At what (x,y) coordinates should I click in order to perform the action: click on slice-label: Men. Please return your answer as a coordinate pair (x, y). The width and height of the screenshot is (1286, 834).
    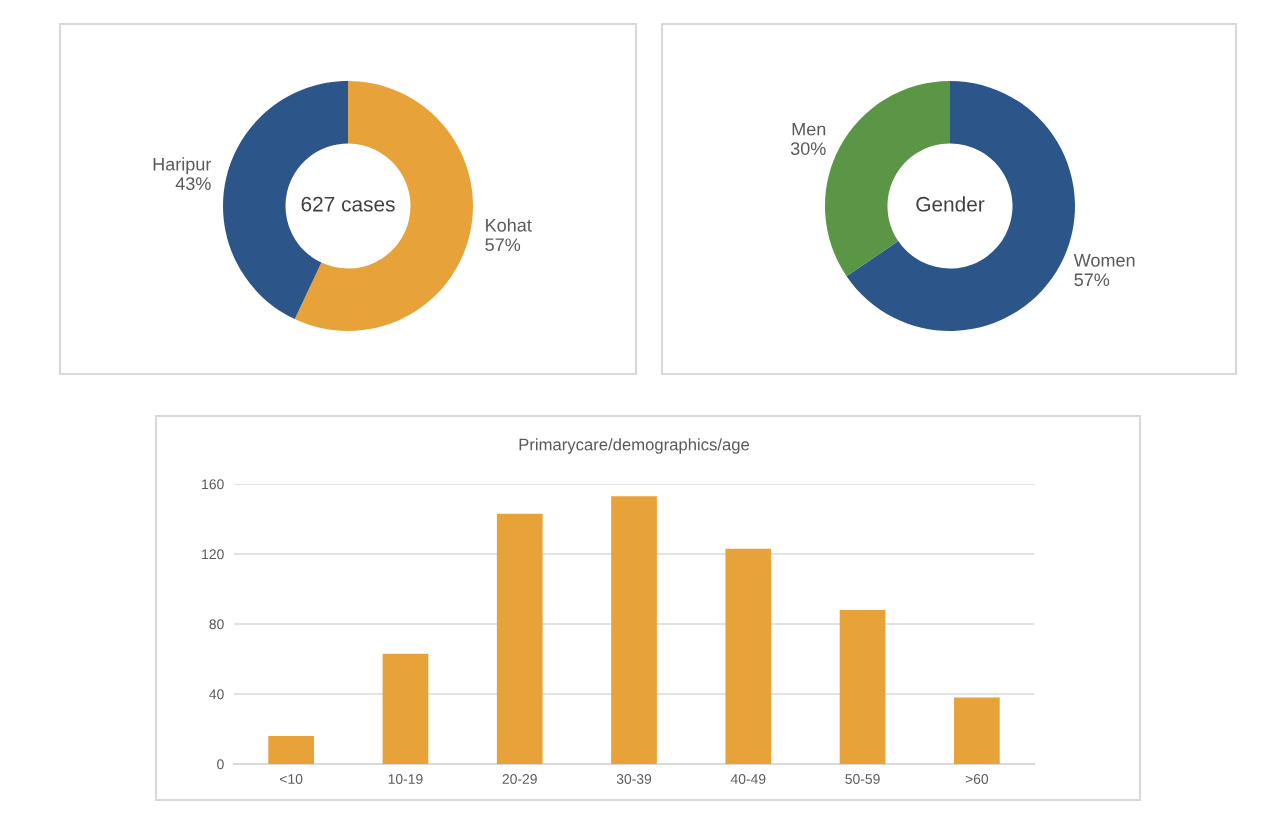
    Looking at the image, I should click on (809, 129).